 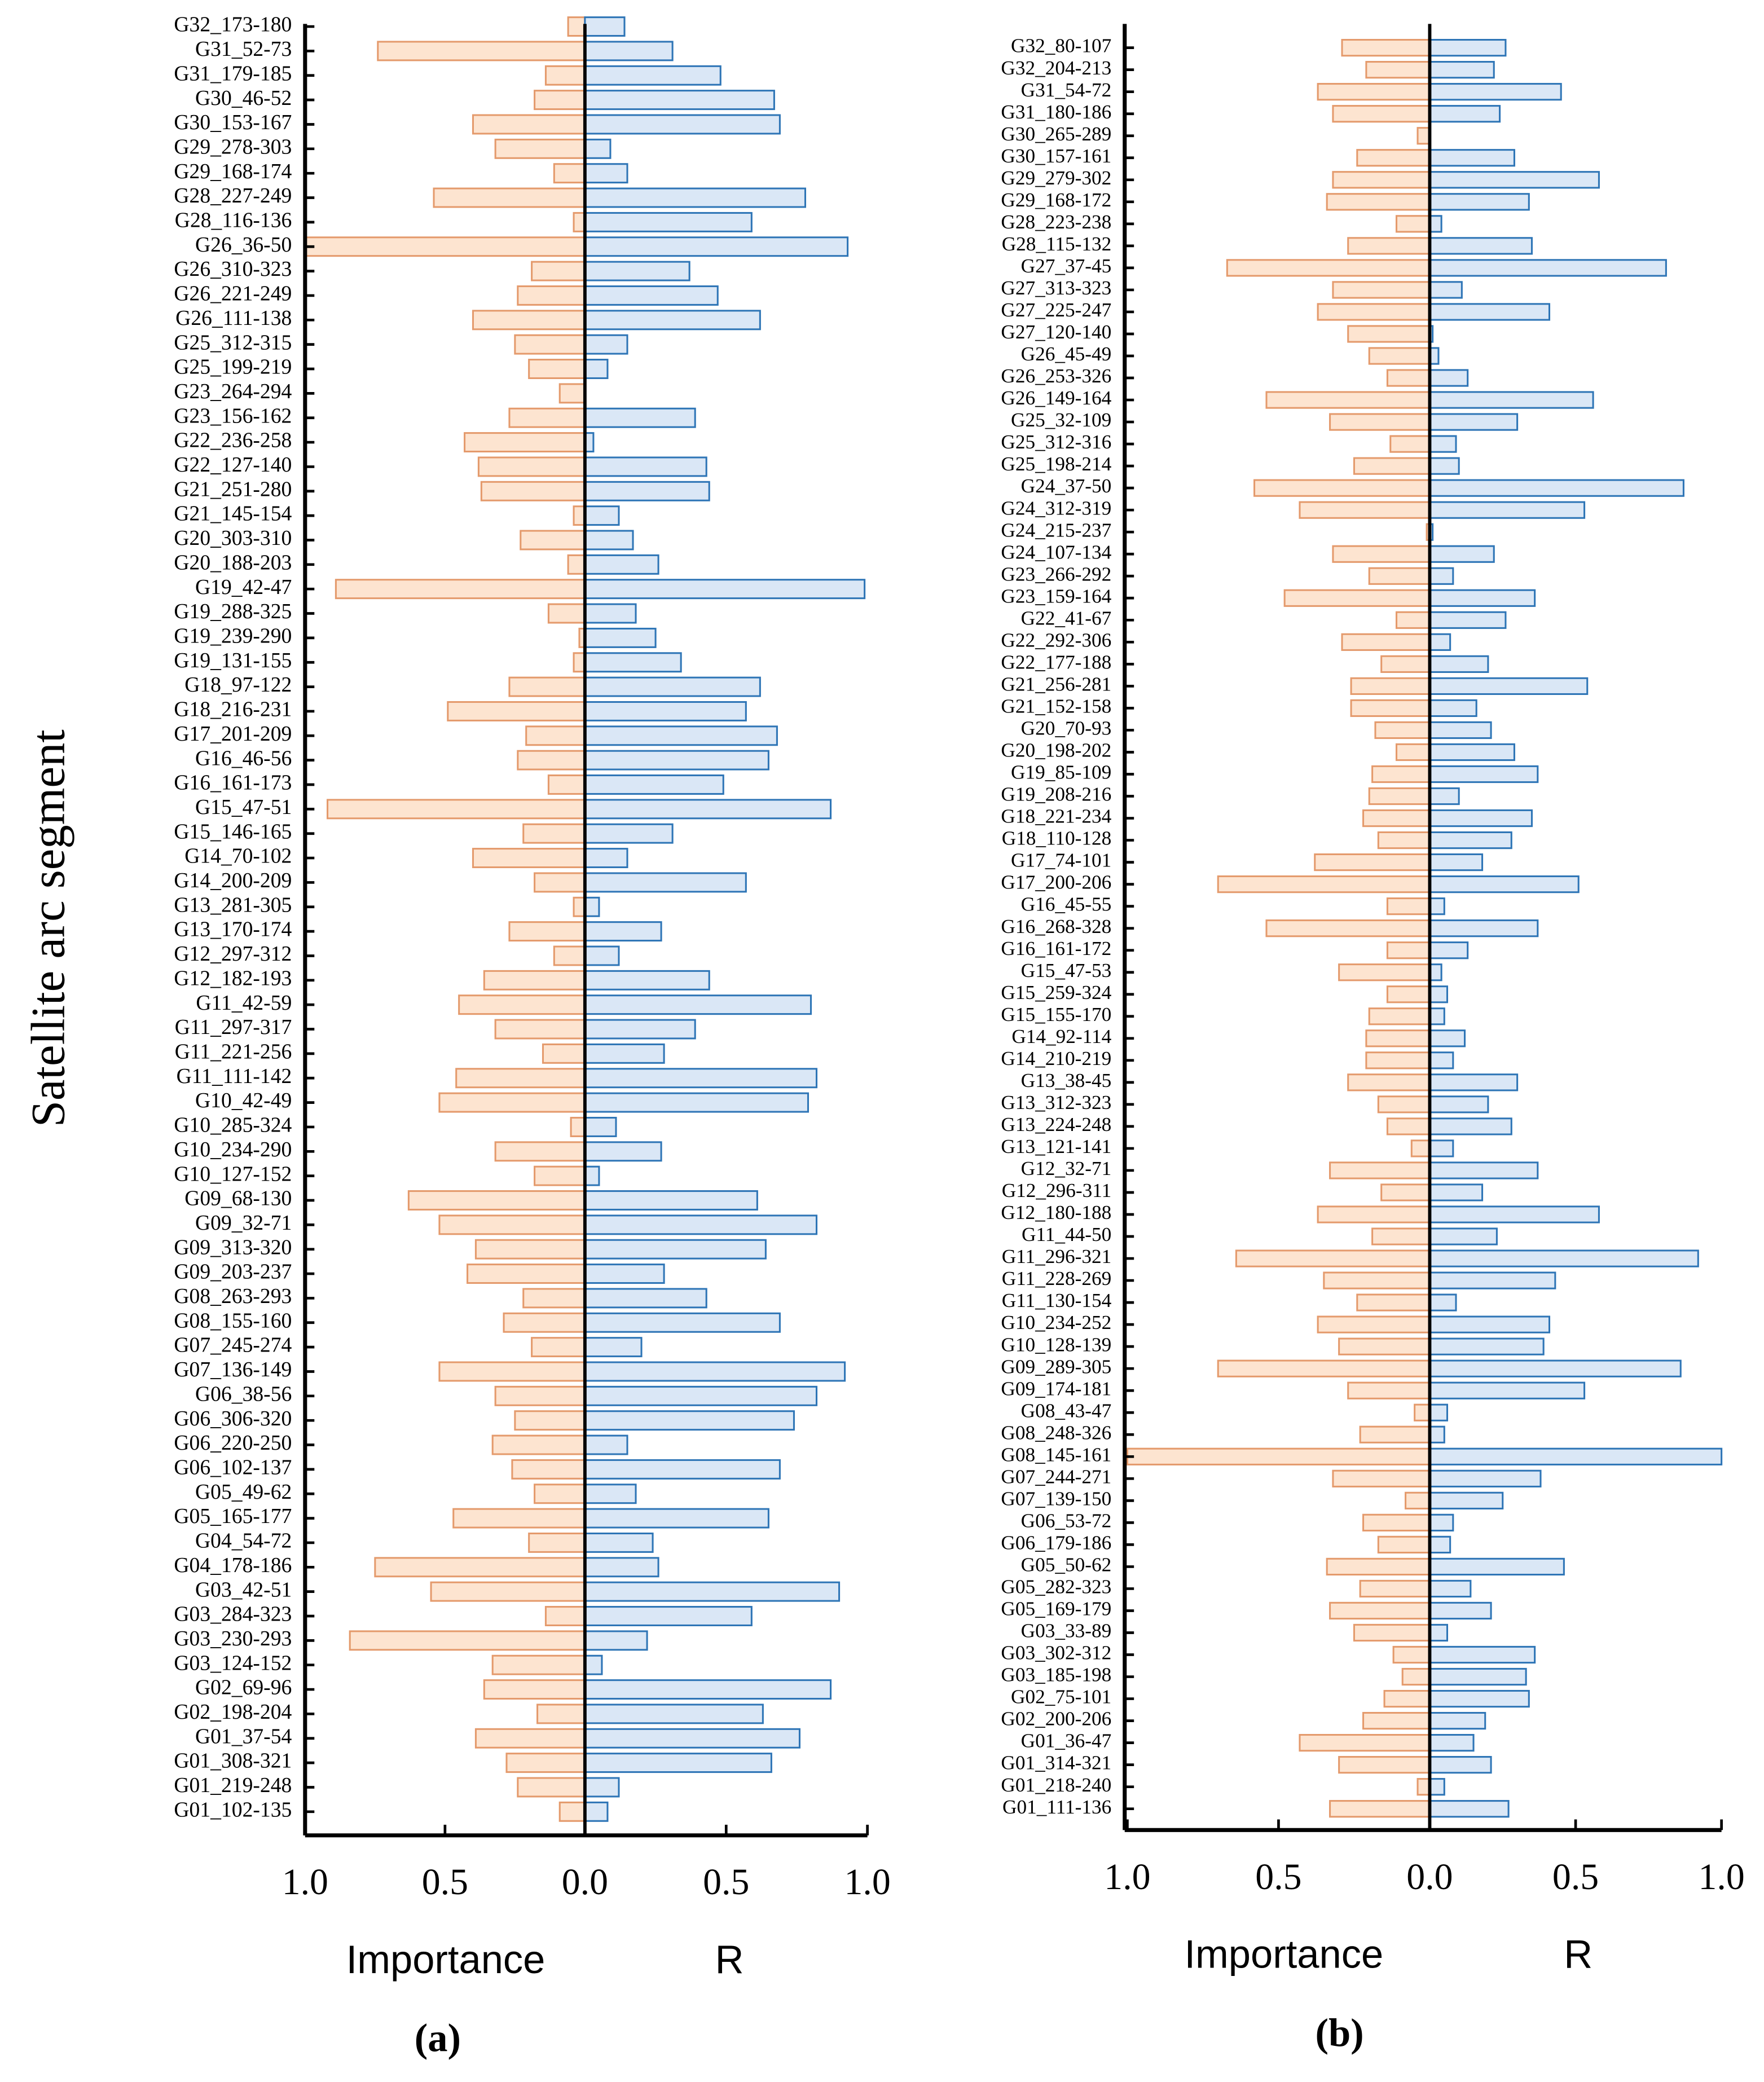 I want to click on category-label: G14_200-209, so click(x=233, y=880).